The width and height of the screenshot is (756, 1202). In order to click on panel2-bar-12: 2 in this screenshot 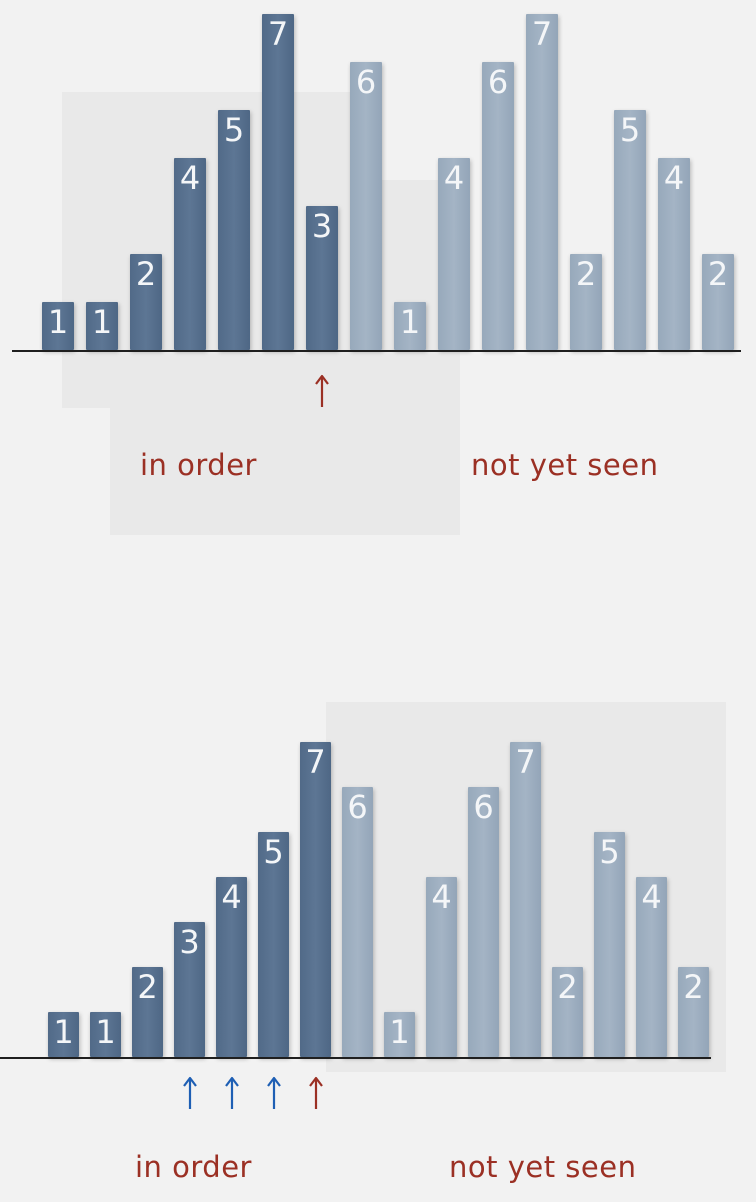, I will do `click(567, 1012)`.